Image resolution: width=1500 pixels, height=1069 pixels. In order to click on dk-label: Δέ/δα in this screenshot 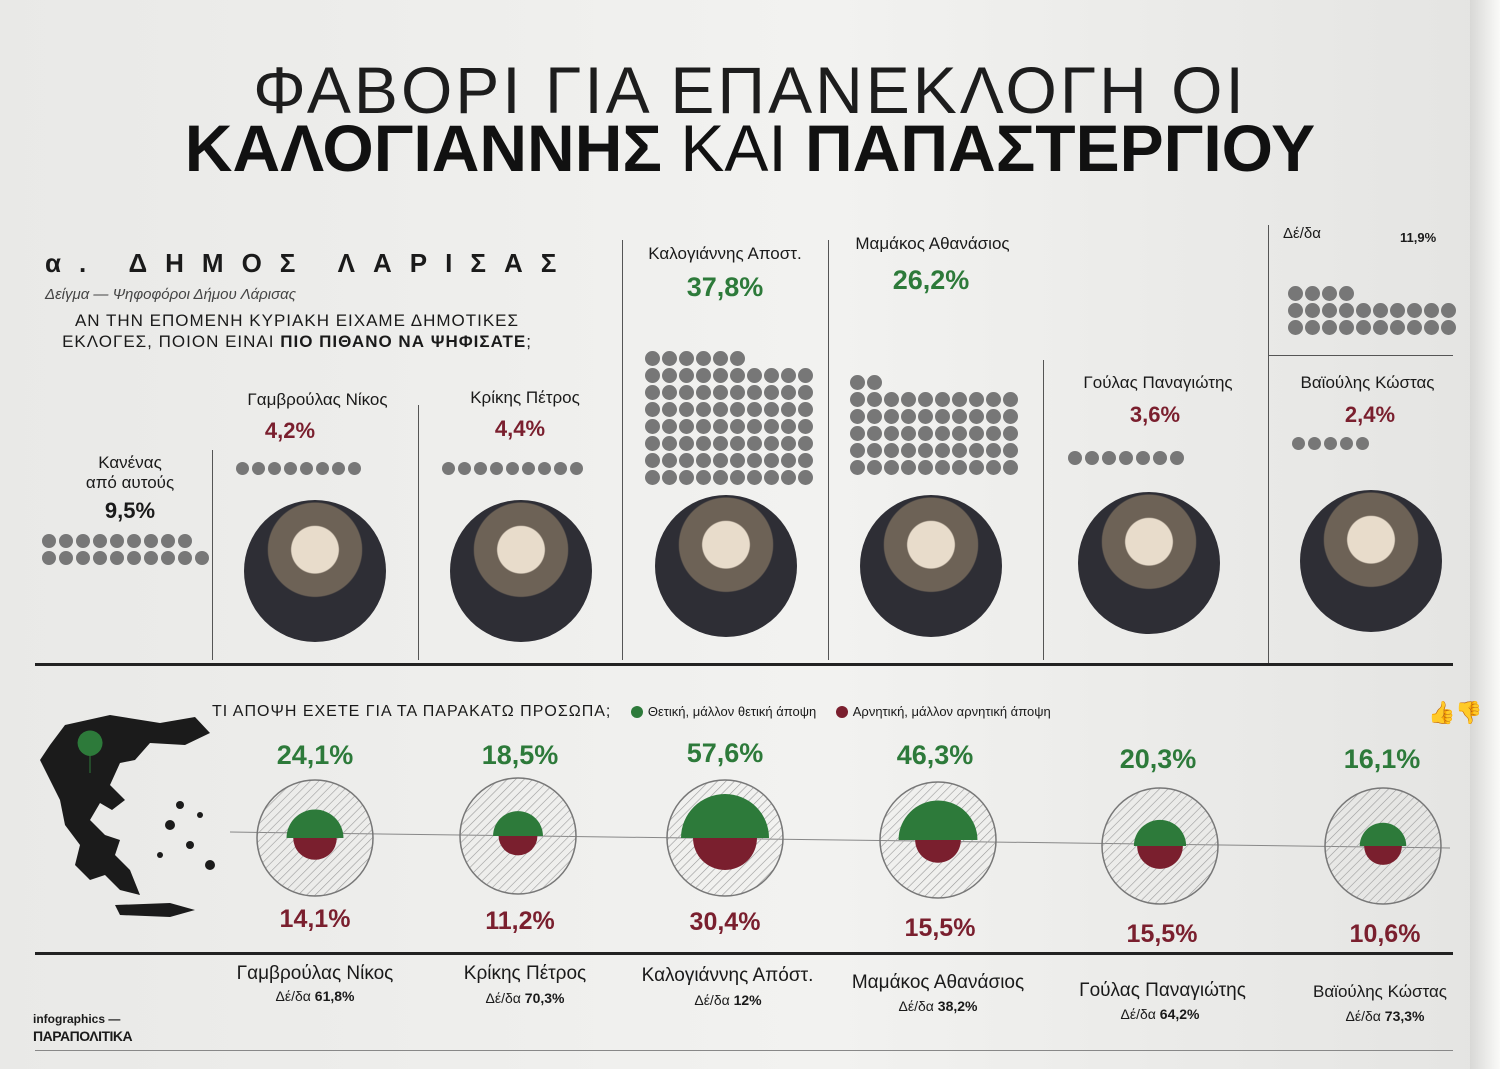, I will do `click(1302, 233)`.